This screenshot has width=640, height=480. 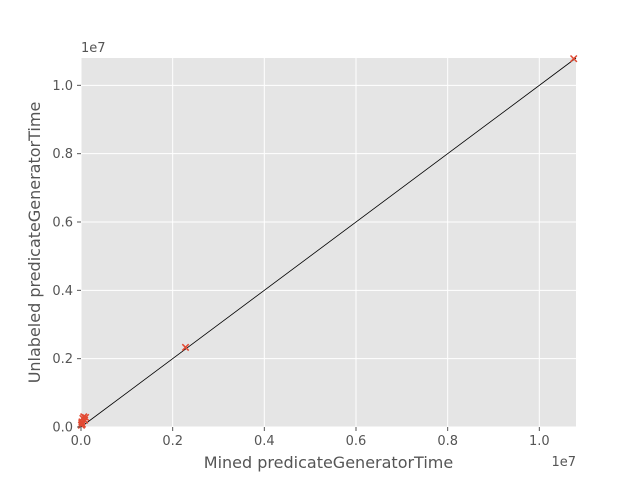 I want to click on y-axis-ticks: 0.0 0.2 0.4 0.6 0.8 1.0, so click(x=66, y=257).